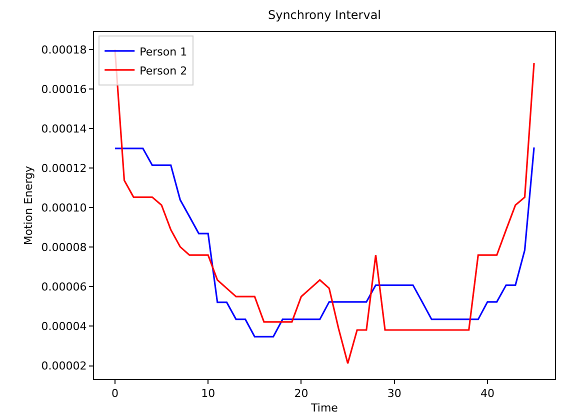 This screenshot has width=566, height=416. Describe the element at coordinates (114, 393) in the screenshot. I see `x-tick-label: 0` at that location.